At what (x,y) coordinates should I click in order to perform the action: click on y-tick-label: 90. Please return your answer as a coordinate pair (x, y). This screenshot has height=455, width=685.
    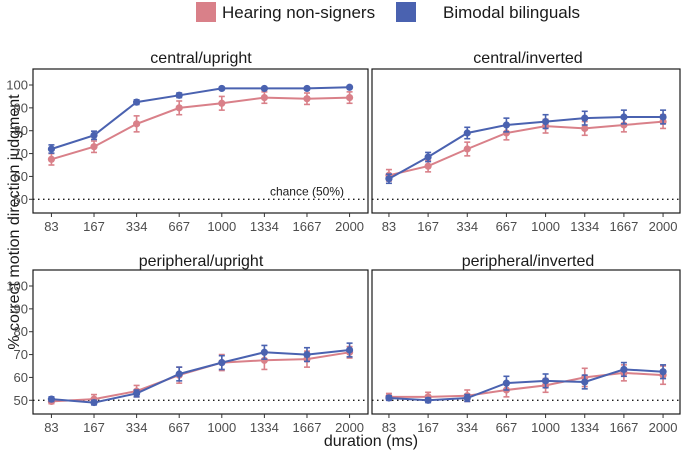
    Looking at the image, I should click on (21, 308).